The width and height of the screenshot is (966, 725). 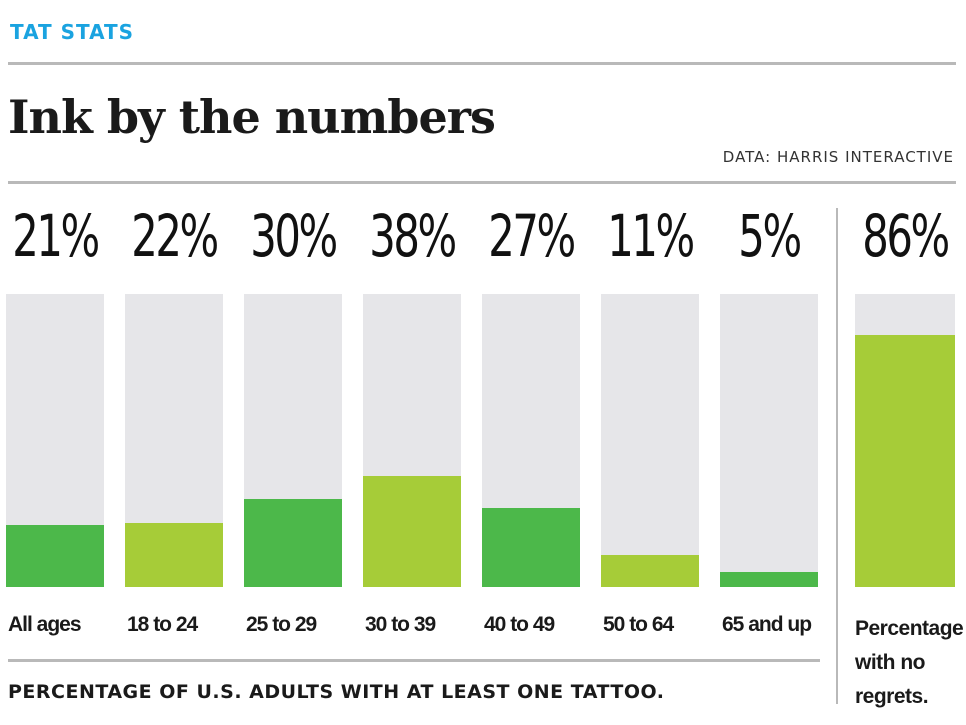 What do you see at coordinates (175, 236) in the screenshot?
I see `value-label: 22%` at bounding box center [175, 236].